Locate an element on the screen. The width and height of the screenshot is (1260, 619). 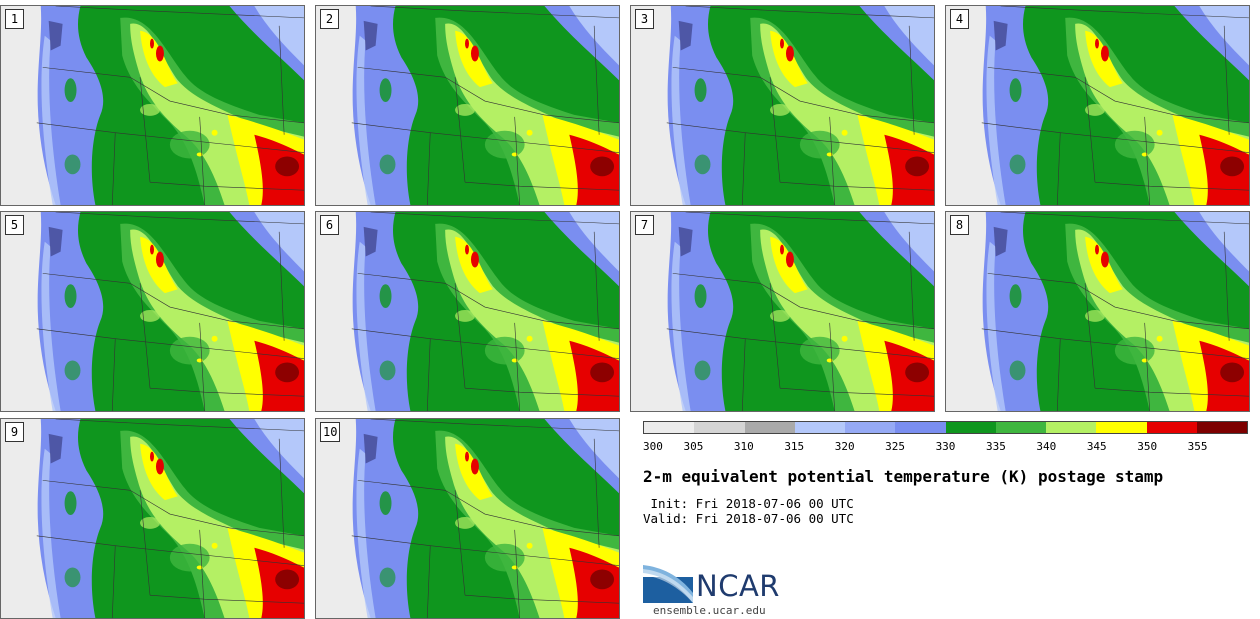
member-panel: 4 is located at coordinates (1097, 105).